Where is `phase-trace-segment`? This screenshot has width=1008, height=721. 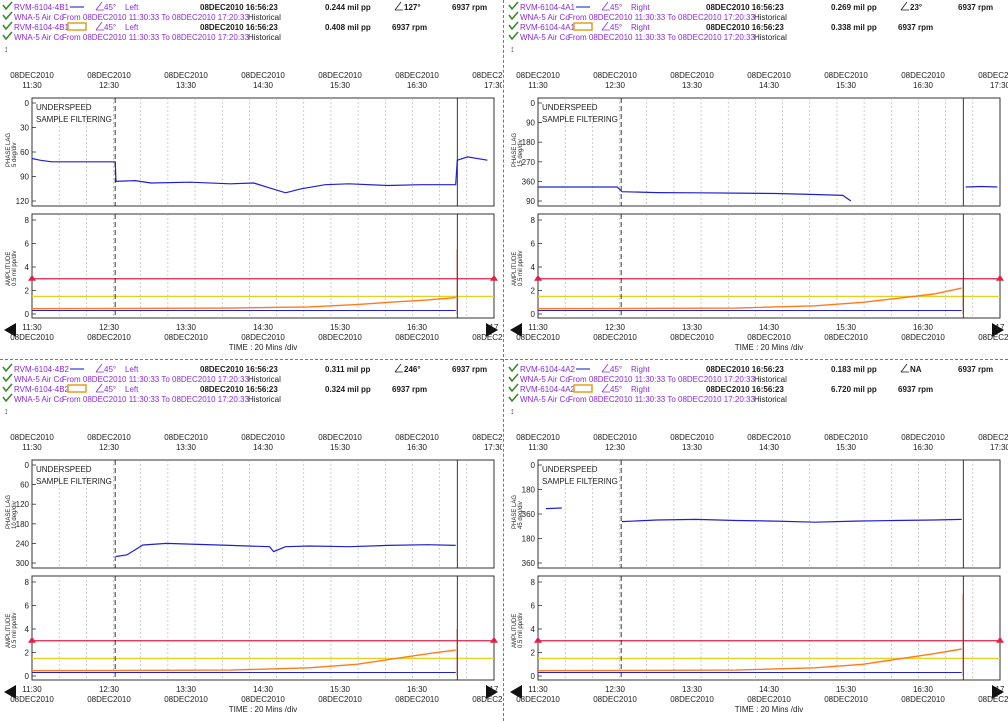
phase-trace-segment is located at coordinates (981, 186).